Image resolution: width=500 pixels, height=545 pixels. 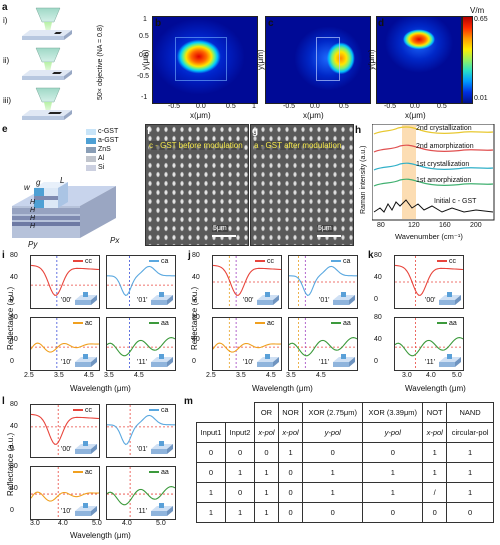 I want to click on panel-label-d: d, so click(x=381, y=23).